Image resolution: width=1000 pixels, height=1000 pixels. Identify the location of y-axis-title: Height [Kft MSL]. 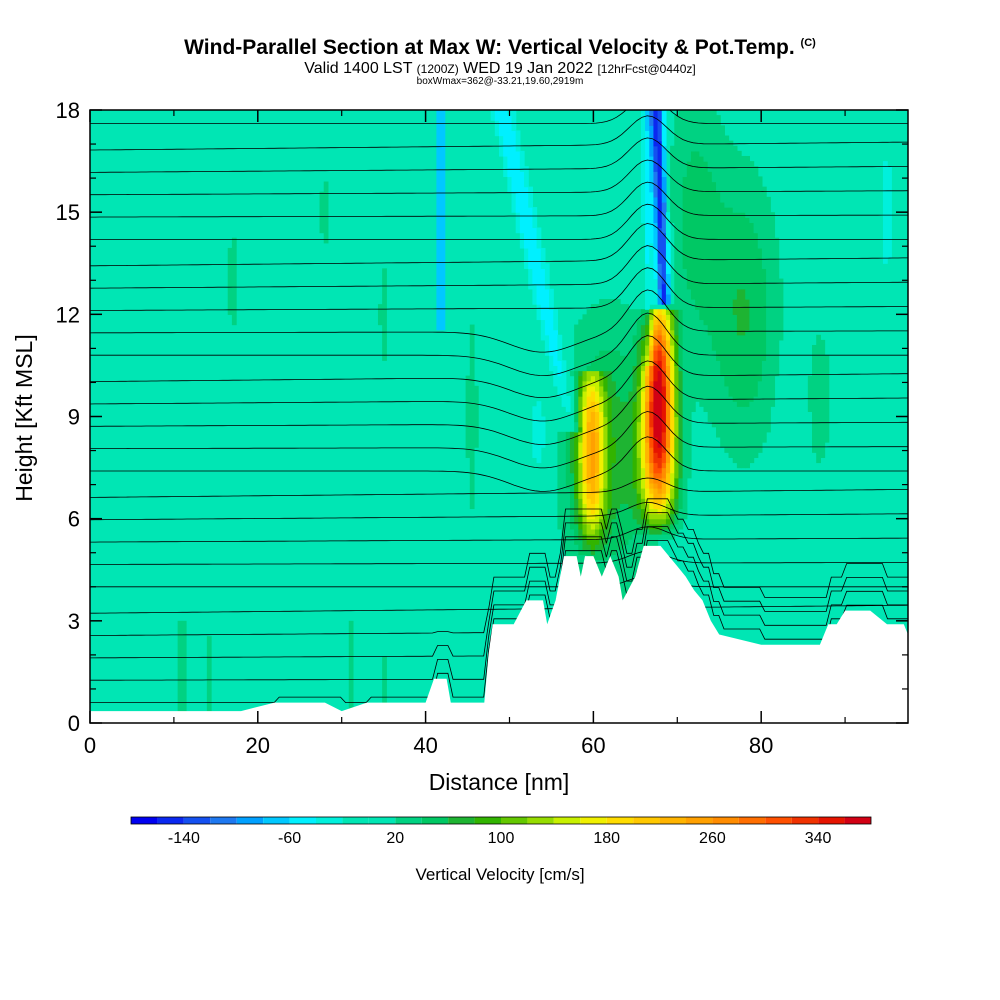
(24, 417).